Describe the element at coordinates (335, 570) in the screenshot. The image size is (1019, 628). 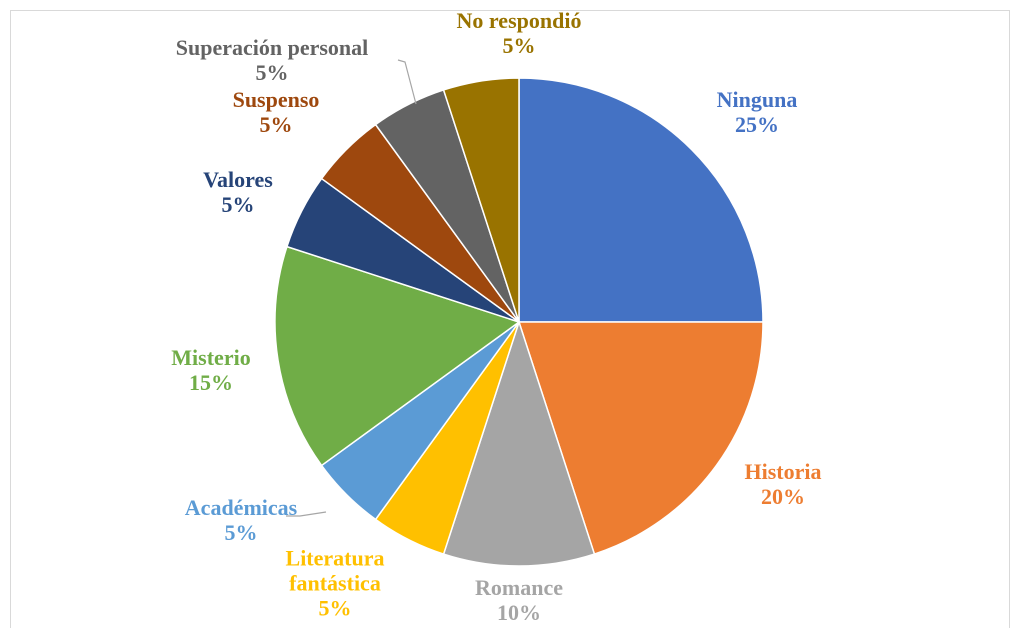
I see `category-label: Literatura fantástica` at that location.